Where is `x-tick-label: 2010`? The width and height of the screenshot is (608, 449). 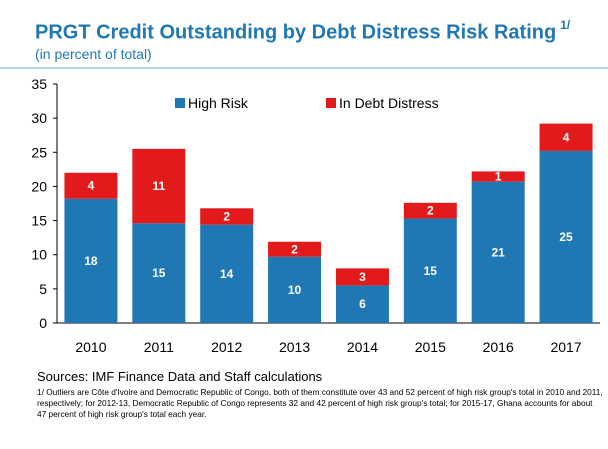
x-tick-label: 2010 is located at coordinates (90, 347).